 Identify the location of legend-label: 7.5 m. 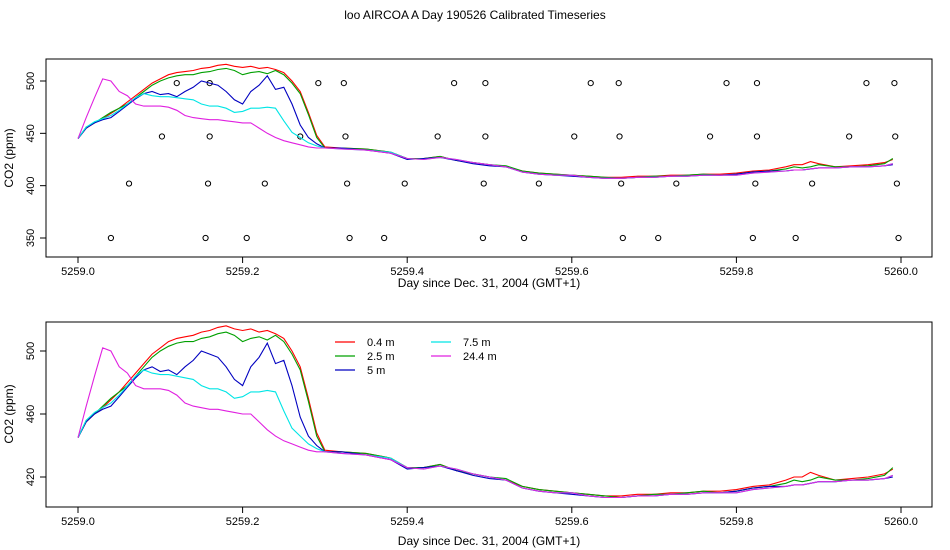
(477, 343).